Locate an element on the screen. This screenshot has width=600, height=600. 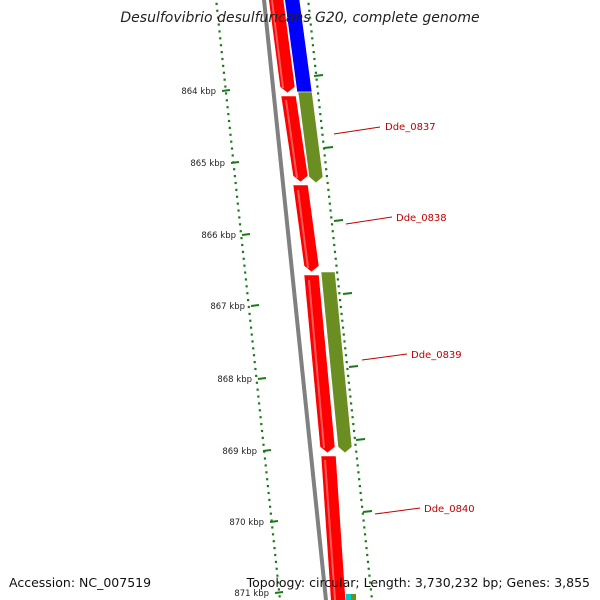
feature-segment-cyan is located at coordinates (348, 597).